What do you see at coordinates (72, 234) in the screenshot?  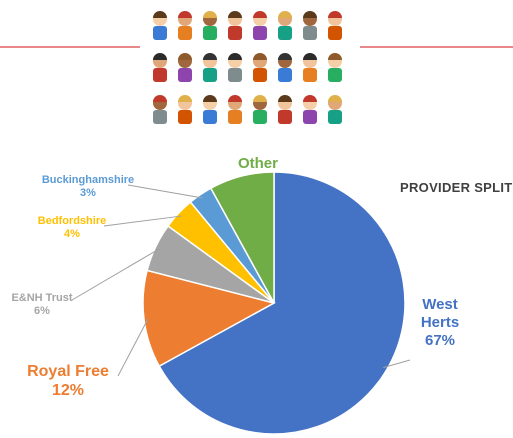 I see `value-label: 4%` at bounding box center [72, 234].